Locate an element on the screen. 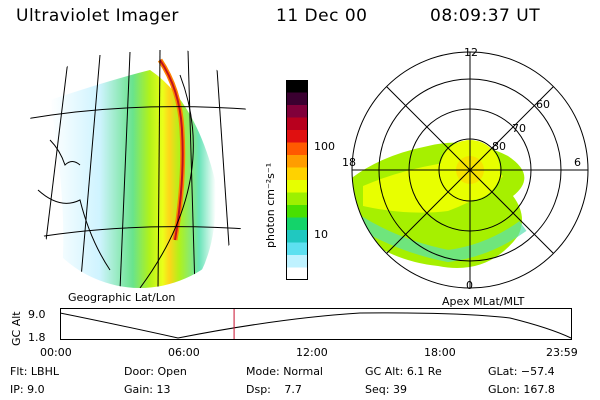 The width and height of the screenshot is (600, 400). info-glon: GLon: 167.8 is located at coordinates (521, 389).